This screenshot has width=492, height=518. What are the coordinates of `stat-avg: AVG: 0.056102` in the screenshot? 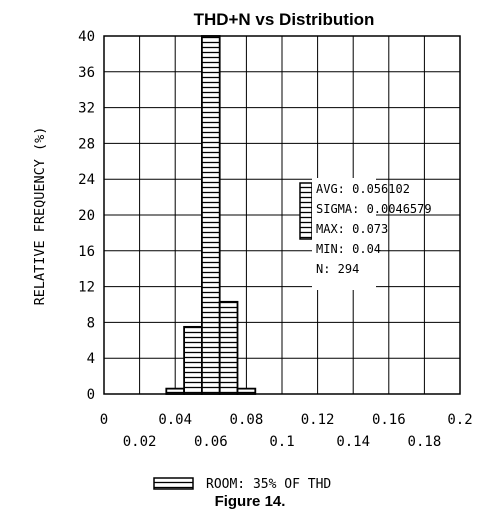 It's located at (363, 189).